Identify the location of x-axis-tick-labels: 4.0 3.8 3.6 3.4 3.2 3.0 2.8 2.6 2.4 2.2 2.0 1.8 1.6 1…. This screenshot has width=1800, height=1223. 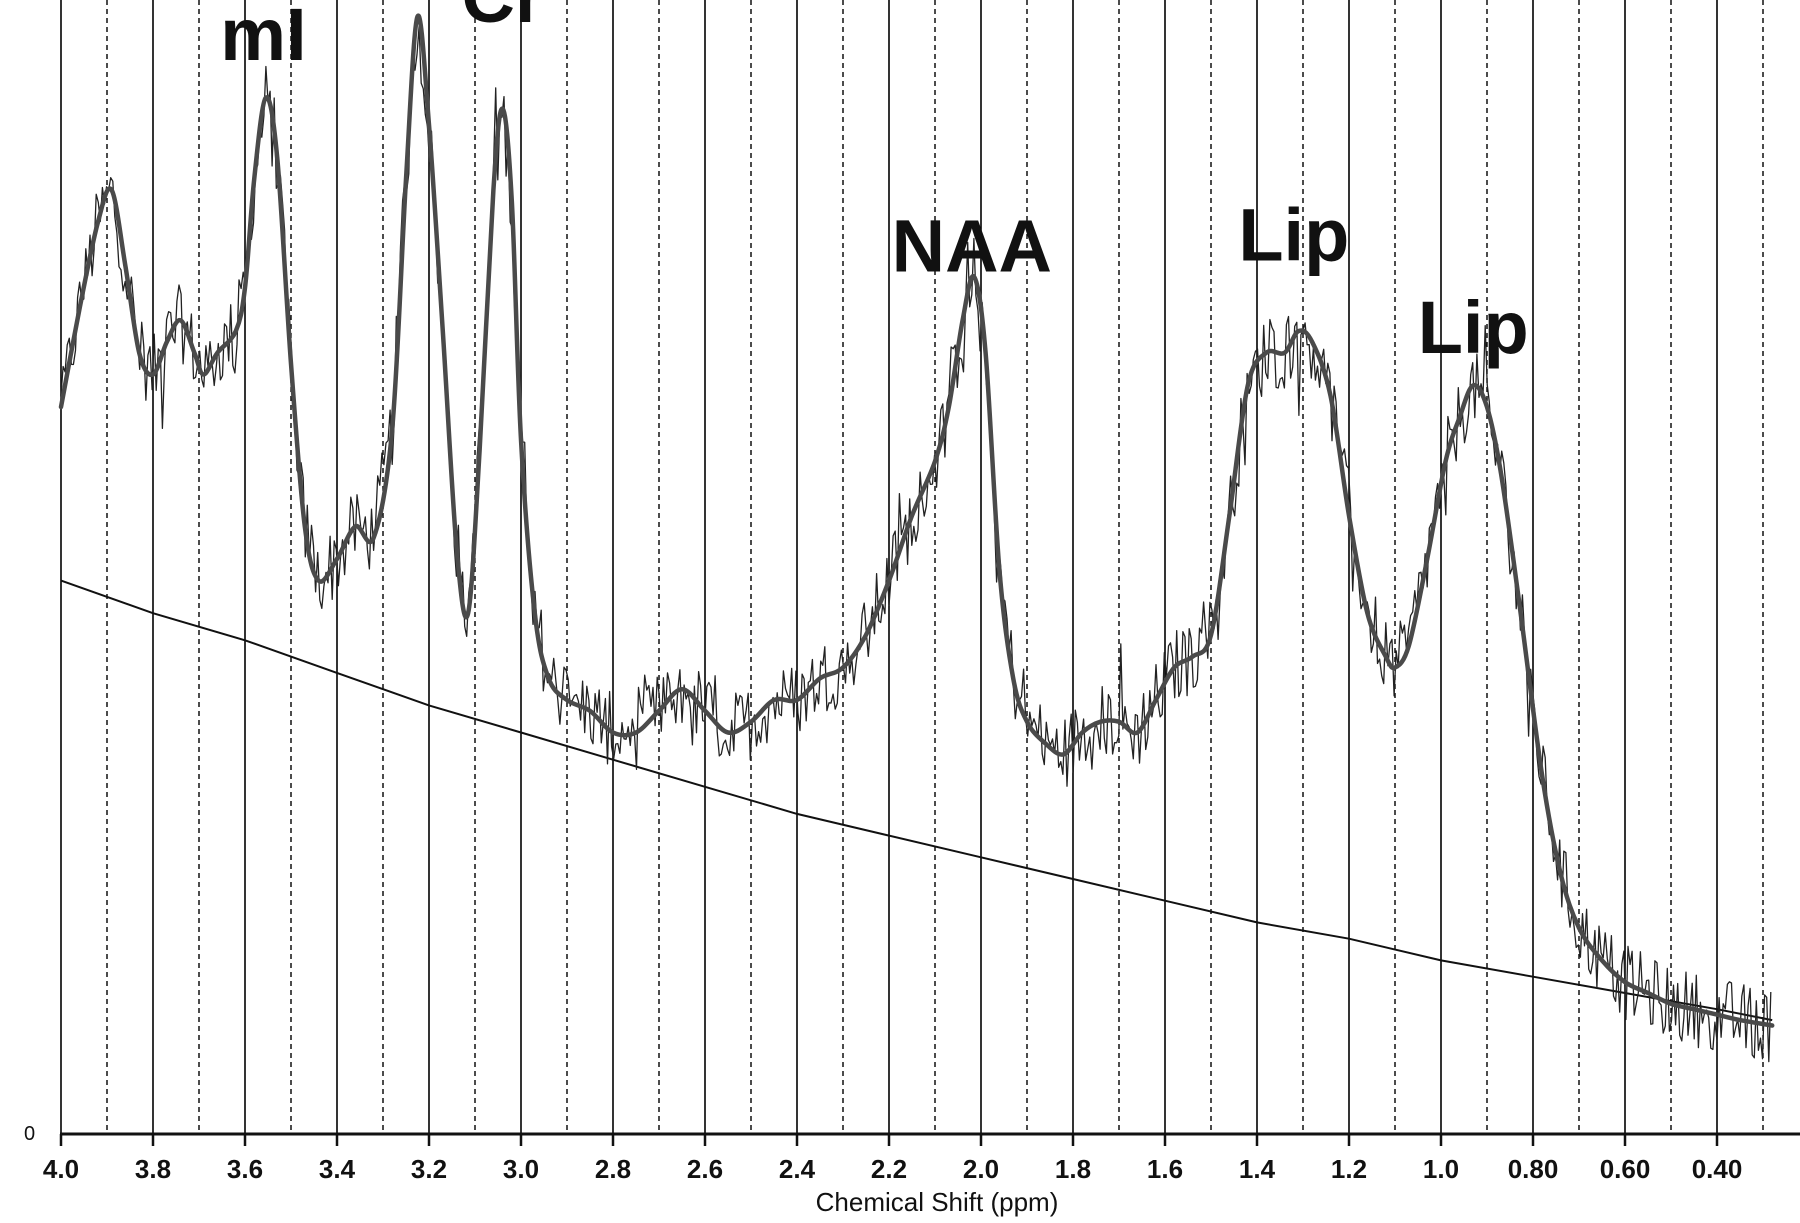
(892, 1169).